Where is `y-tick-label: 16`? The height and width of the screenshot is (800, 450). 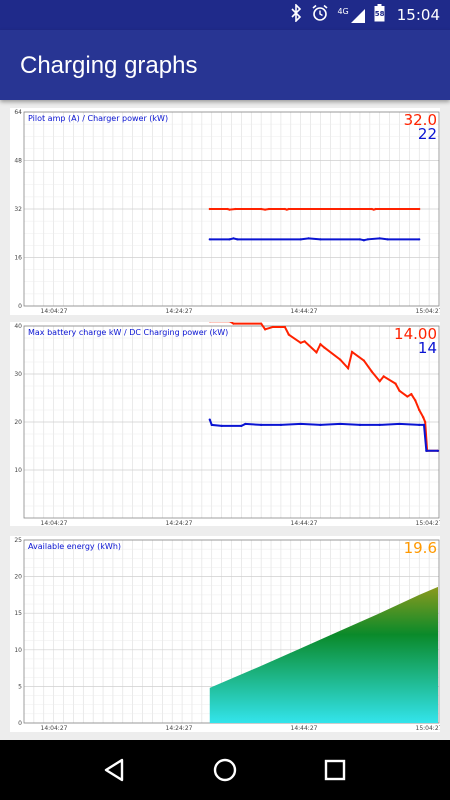
y-tick-label: 16 is located at coordinates (18, 258).